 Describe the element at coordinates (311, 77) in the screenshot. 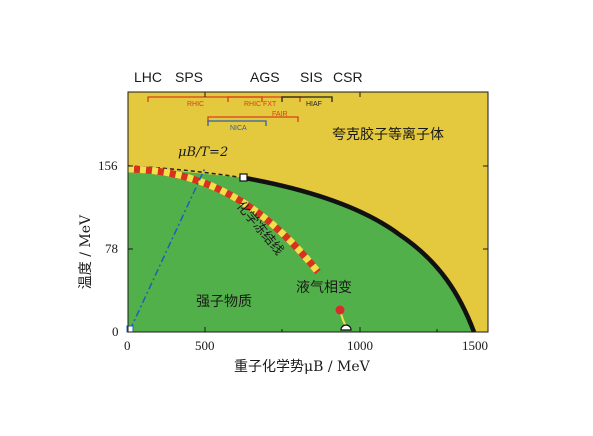

I see `accelerator-sis: SIS` at that location.